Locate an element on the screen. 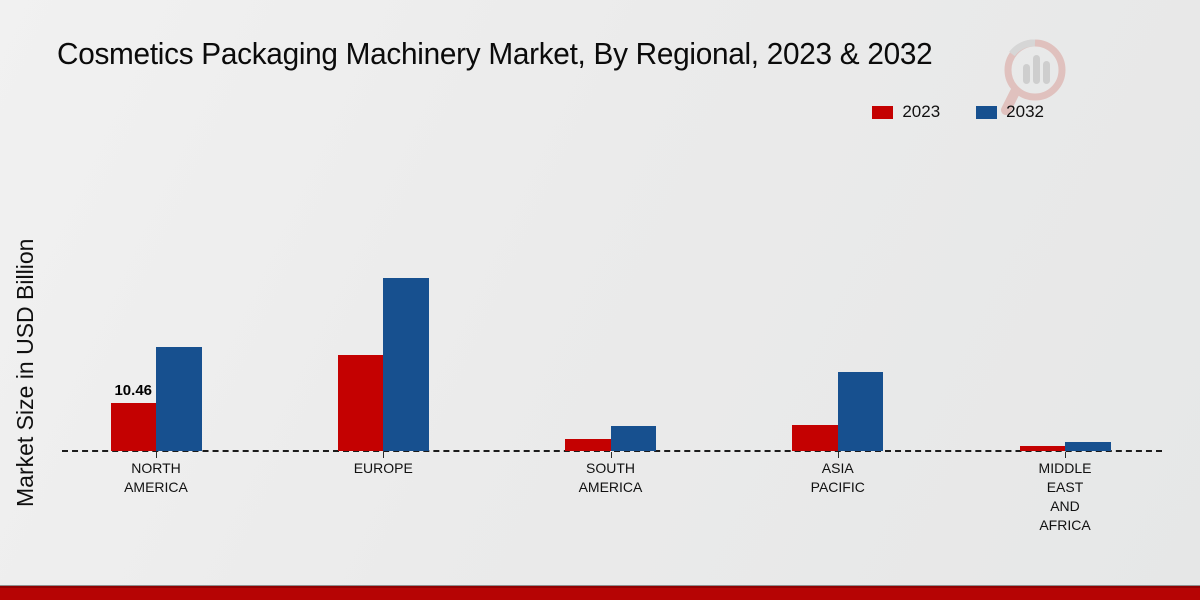 The image size is (1200, 600). bar-2023-north-america is located at coordinates (133, 426).